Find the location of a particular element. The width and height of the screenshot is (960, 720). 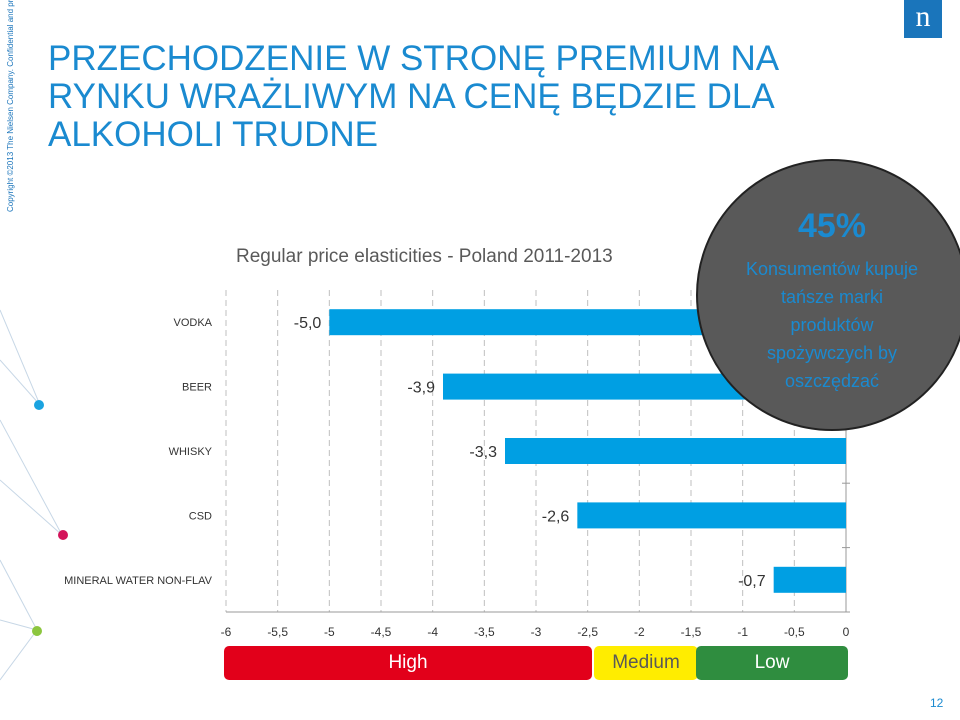

x-tick-label: -2,5 is located at coordinates (587, 632).